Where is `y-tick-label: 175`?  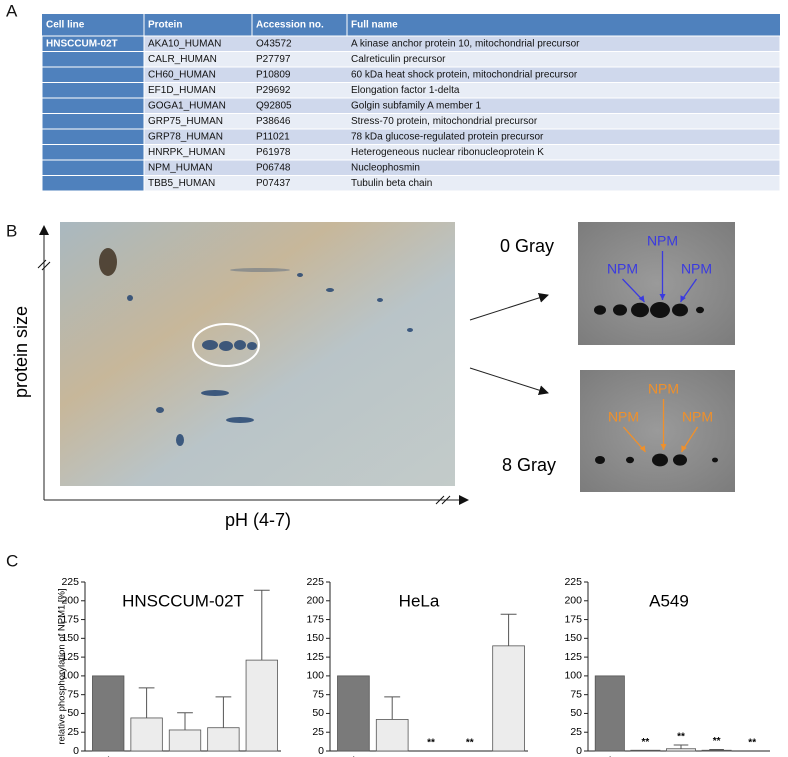
y-tick-label: 175 is located at coordinates (70, 619).